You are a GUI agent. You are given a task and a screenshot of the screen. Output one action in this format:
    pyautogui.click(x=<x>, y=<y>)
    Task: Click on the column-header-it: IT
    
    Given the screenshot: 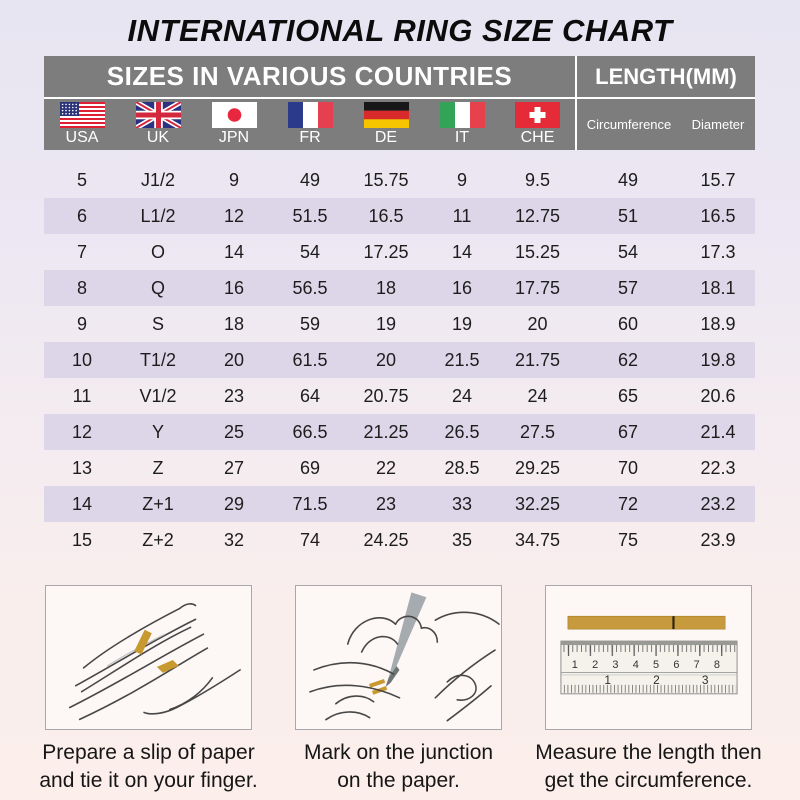 What is the action you would take?
    pyautogui.click(x=462, y=124)
    